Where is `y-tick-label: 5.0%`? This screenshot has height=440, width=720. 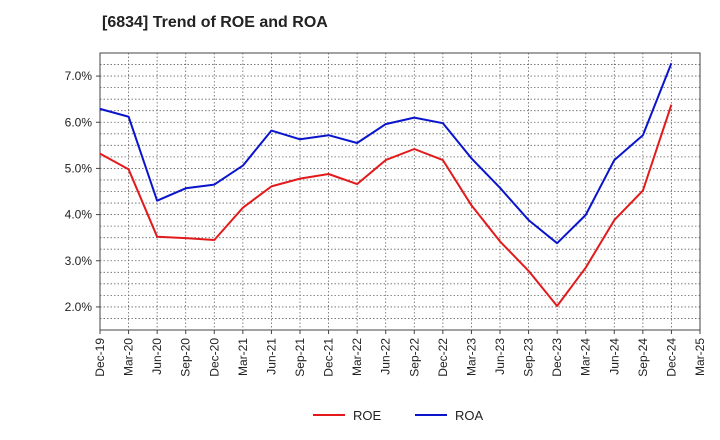
y-tick-label: 5.0% is located at coordinates (79, 168).